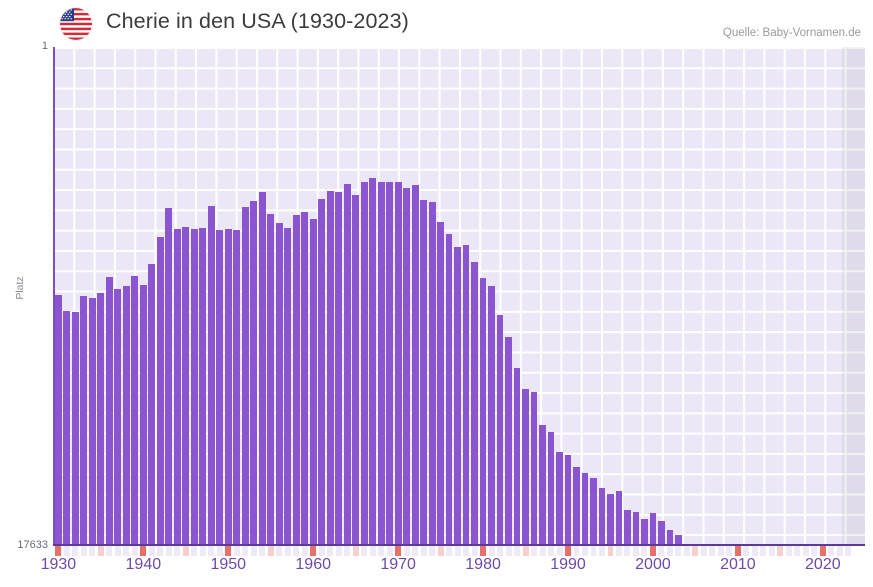  Describe the element at coordinates (406, 551) in the screenshot. I see `x-tick-1971` at that location.